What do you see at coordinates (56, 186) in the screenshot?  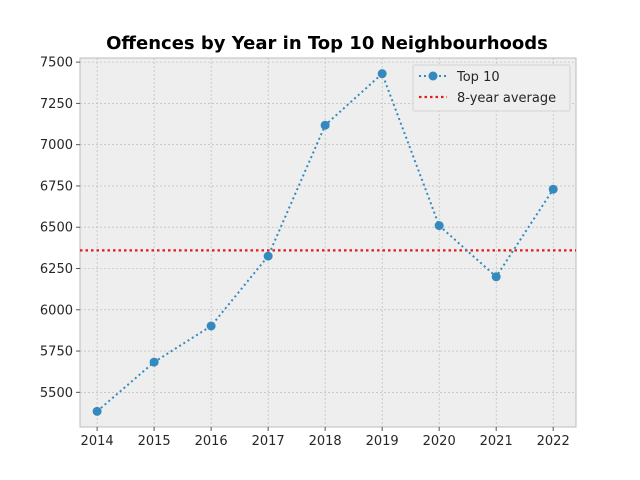 I see `y-tick-label: 6750` at bounding box center [56, 186].